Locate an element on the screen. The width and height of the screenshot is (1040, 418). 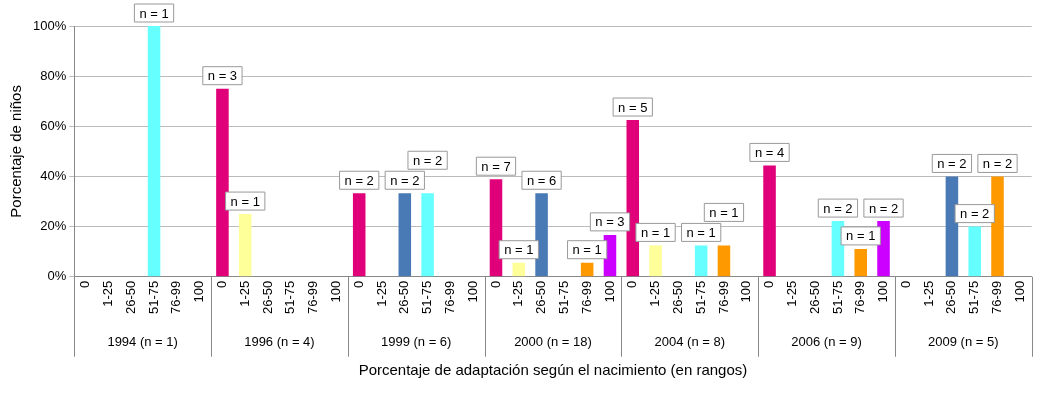
text: n = 1 is located at coordinates (154, 13).